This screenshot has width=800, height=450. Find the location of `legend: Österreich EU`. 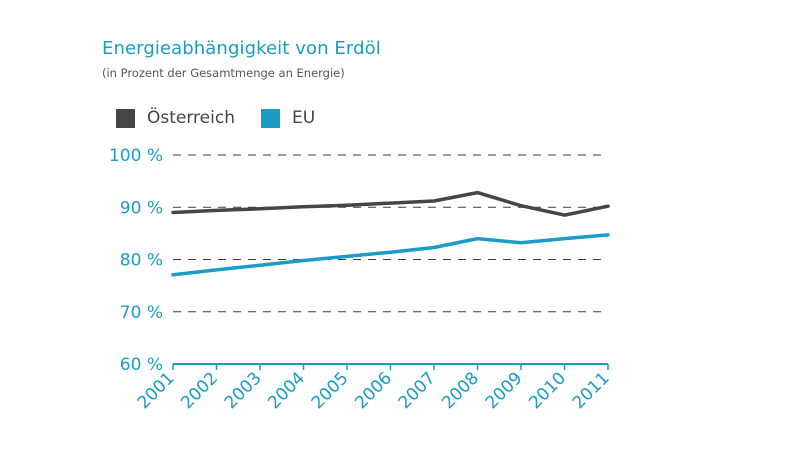

legend: Österreich EU is located at coordinates (228, 118).